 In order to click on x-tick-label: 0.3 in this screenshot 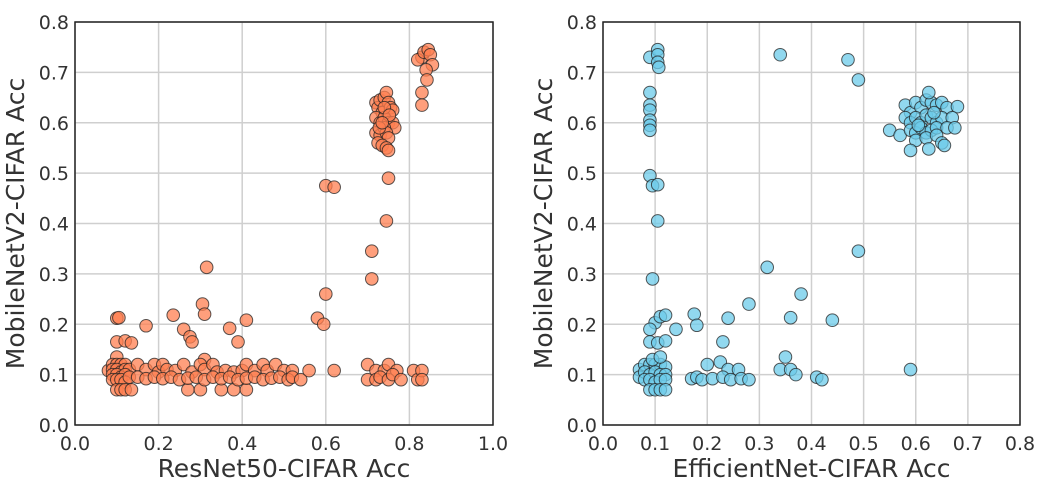, I will do `click(759, 444)`.